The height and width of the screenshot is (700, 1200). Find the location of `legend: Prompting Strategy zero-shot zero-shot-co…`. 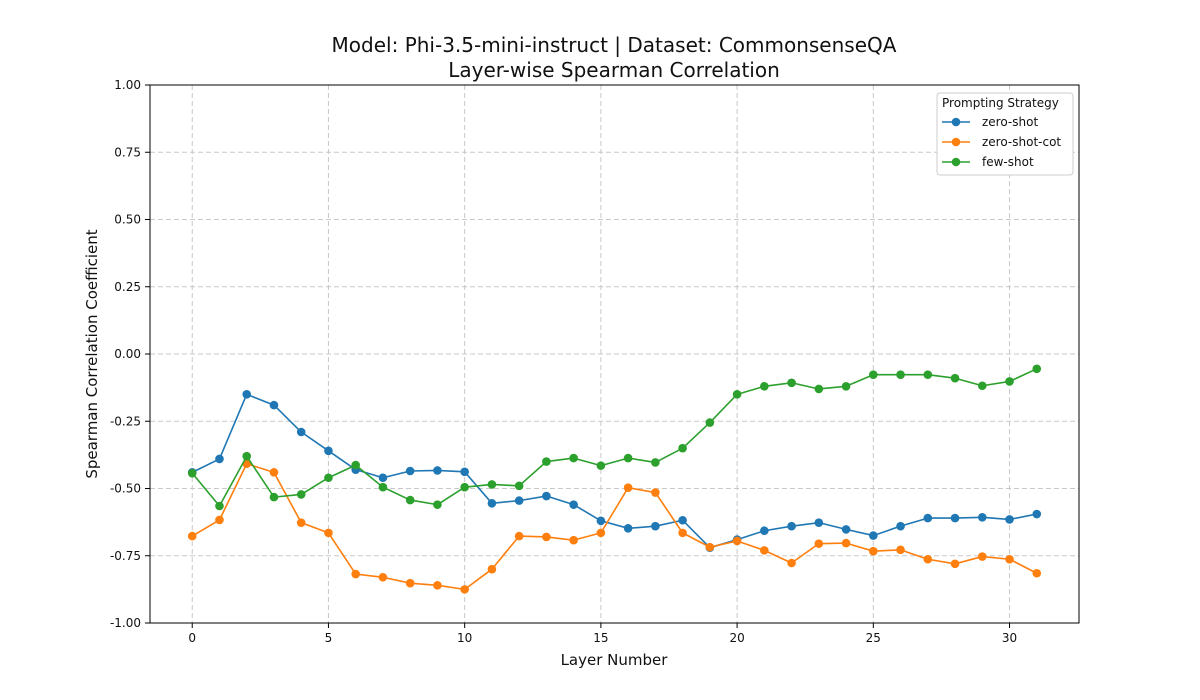

legend: Prompting Strategy zero-shot zero-shot-co… is located at coordinates (1005, 134).